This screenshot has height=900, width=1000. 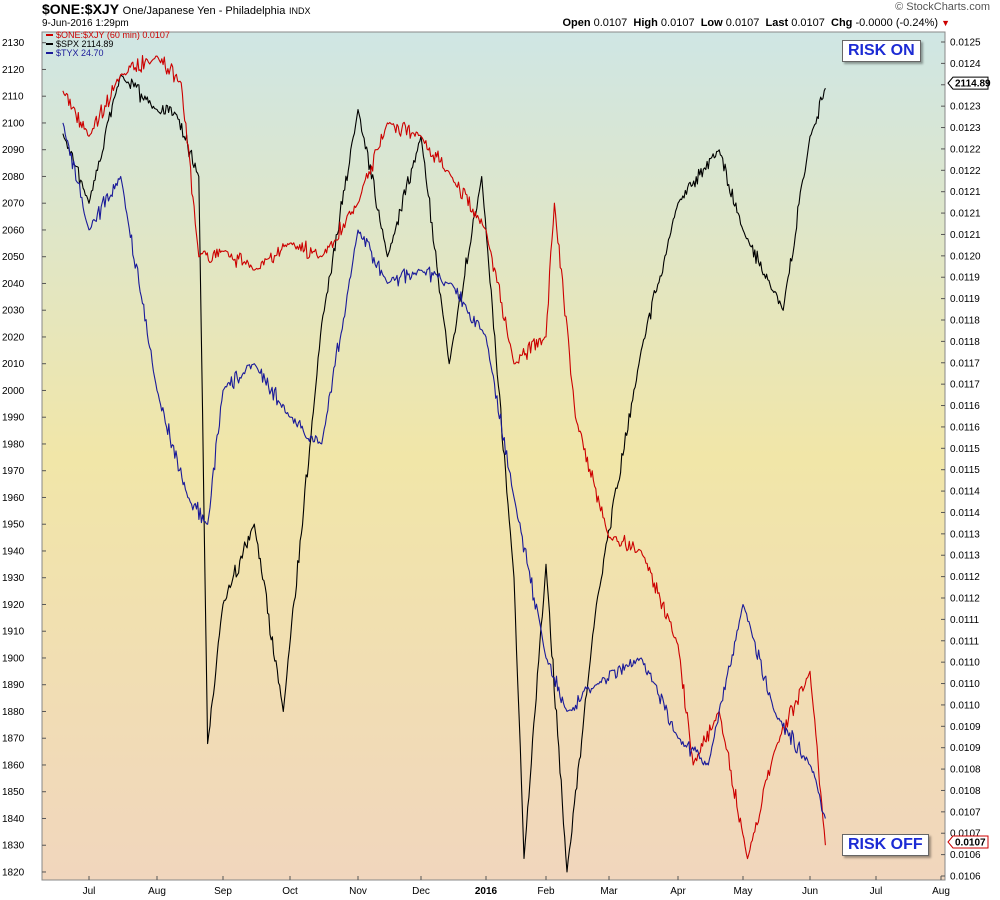 I want to click on chg-label: Chg, so click(x=842, y=23).